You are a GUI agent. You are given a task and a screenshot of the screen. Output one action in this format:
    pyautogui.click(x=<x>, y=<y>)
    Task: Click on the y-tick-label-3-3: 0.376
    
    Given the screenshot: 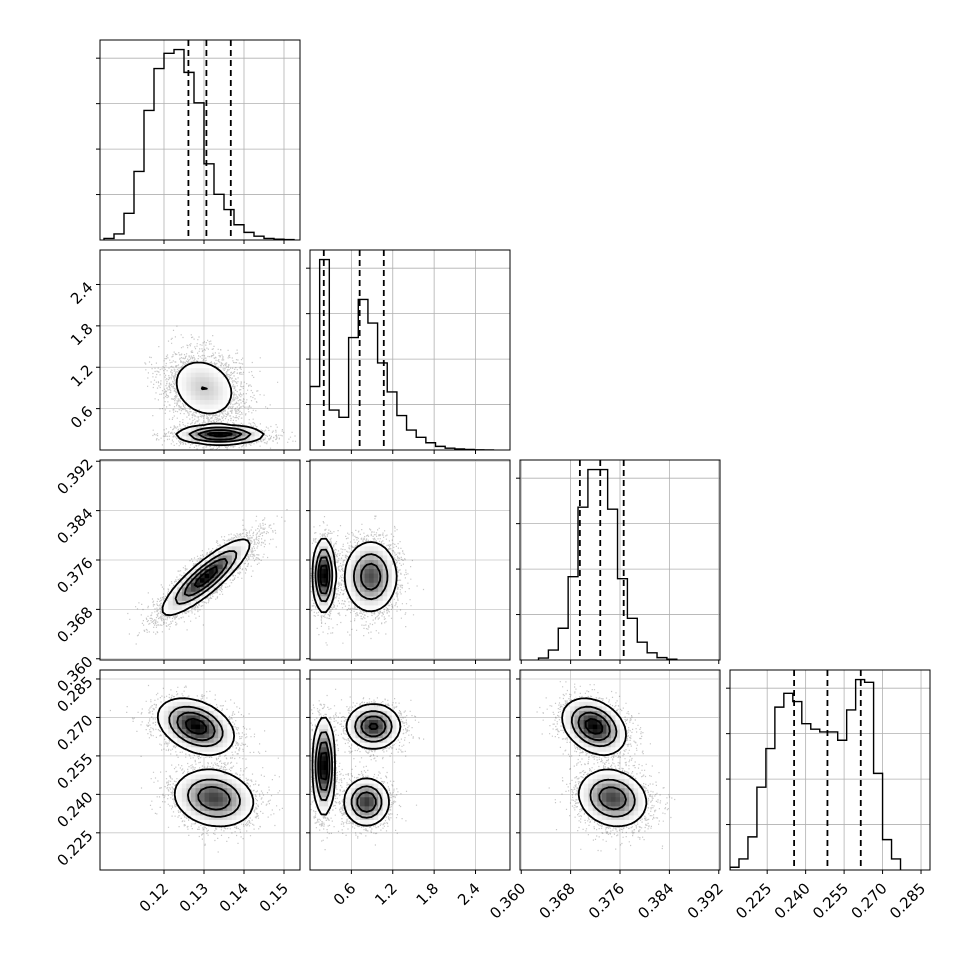 What is the action you would take?
    pyautogui.click(x=74, y=575)
    